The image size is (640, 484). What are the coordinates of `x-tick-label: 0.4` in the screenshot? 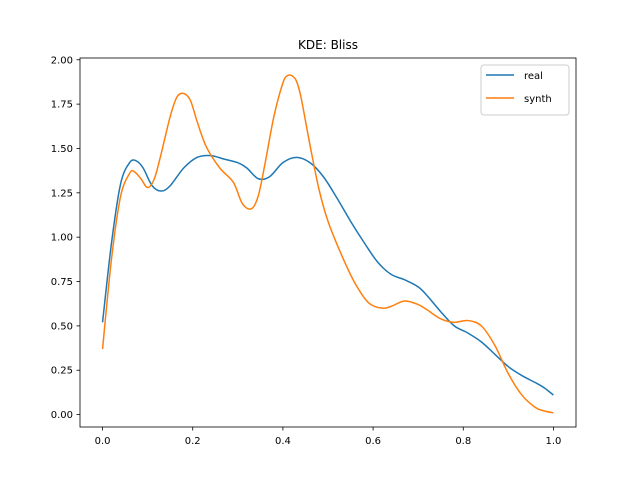 It's located at (283, 441).